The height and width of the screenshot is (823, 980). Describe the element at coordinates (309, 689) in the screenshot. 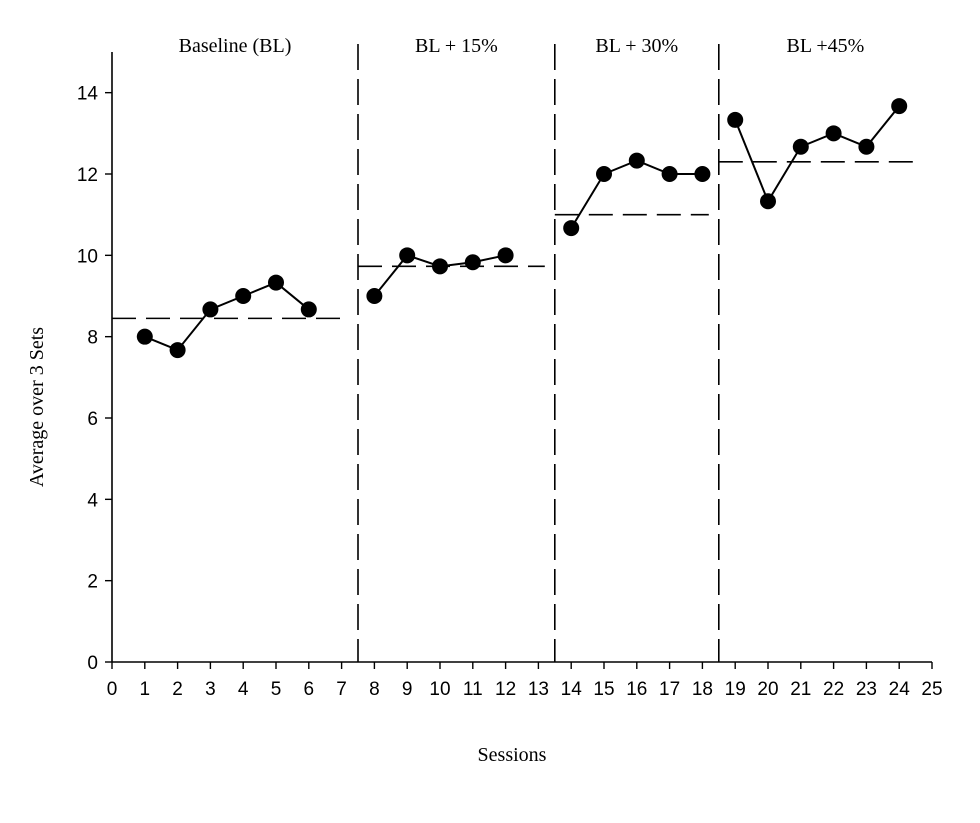

I see `x-tick-label: 6` at that location.